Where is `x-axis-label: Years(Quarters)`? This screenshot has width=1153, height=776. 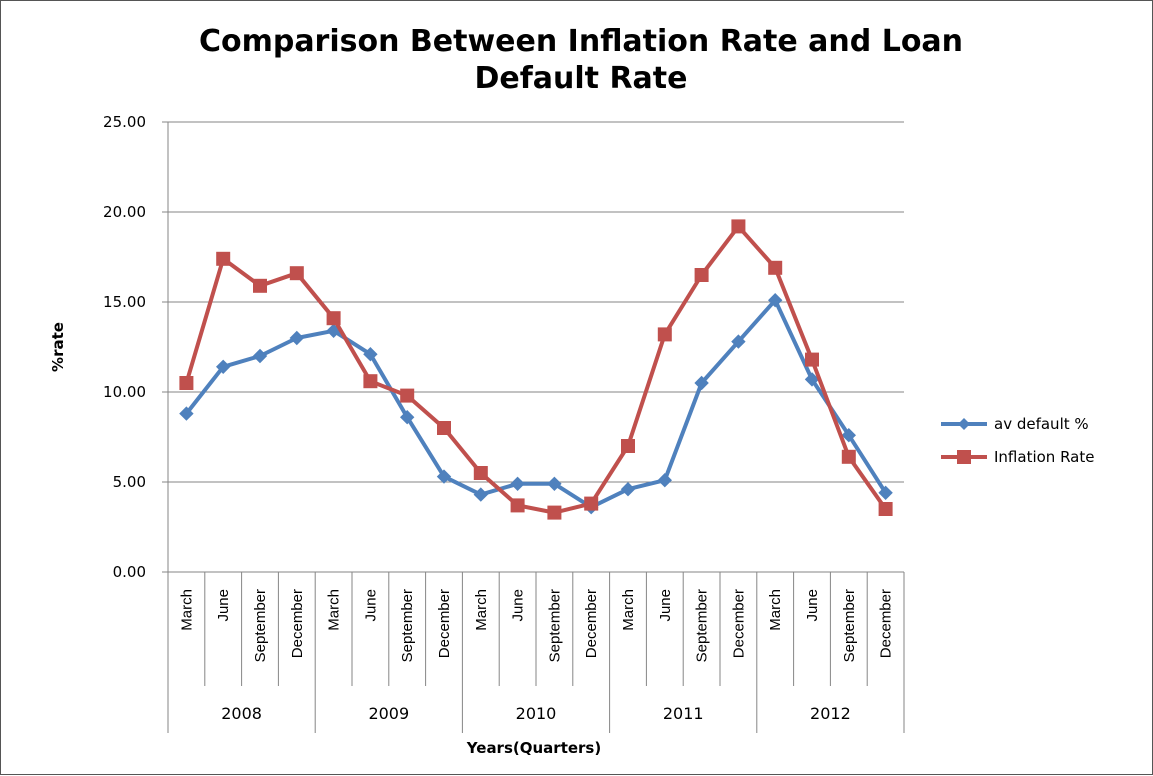 x-axis-label: Years(Quarters) is located at coordinates (533, 748).